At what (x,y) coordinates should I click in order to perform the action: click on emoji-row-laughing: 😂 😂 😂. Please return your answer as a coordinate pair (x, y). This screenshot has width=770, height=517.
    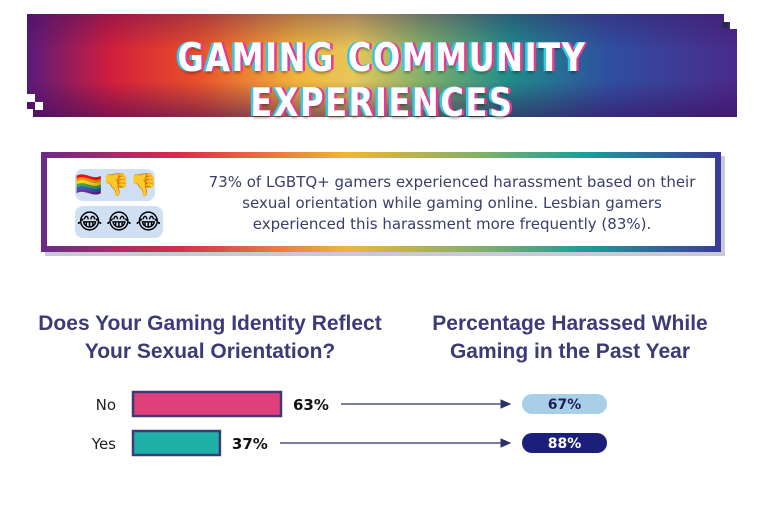
    Looking at the image, I should click on (119, 222).